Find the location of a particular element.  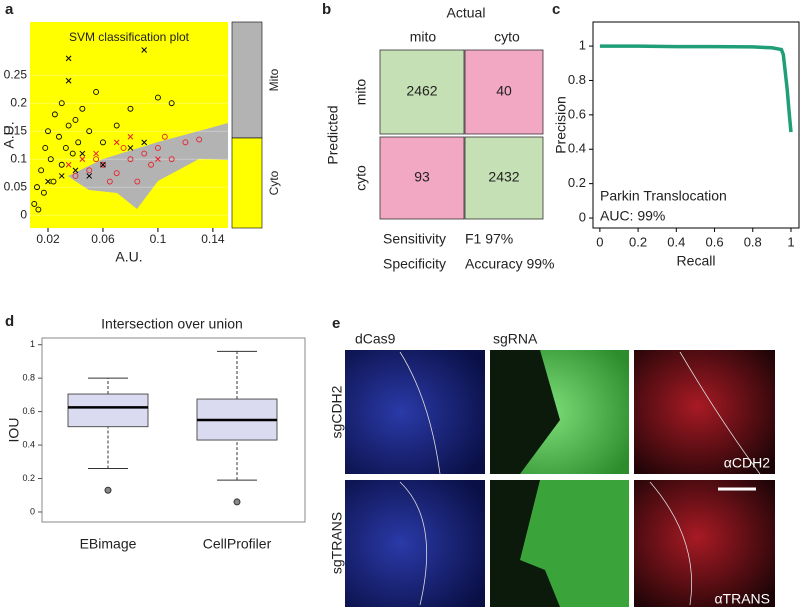

row-title: Predicted is located at coordinates (333, 134).